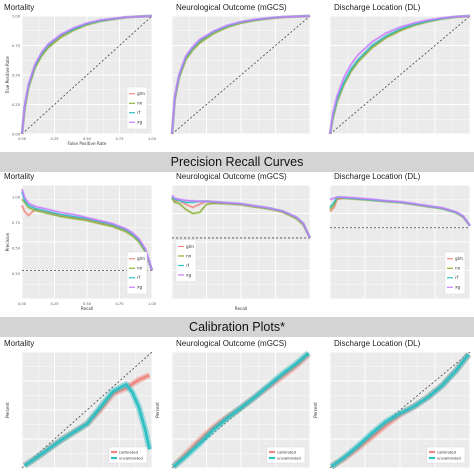 The image size is (474, 474). Describe the element at coordinates (231, 7) in the screenshot. I see `roc-mgcs-title: Neurological Outcome (mGCS)` at that location.